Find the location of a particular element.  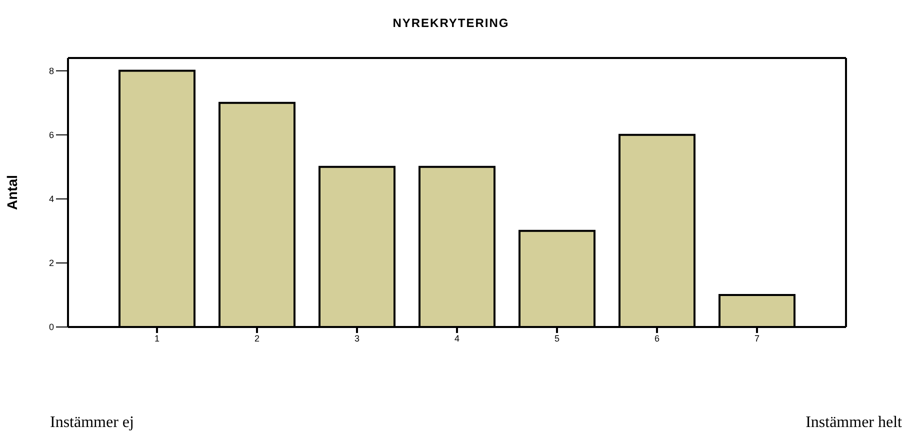

x-tick-label: 6 is located at coordinates (657, 338).